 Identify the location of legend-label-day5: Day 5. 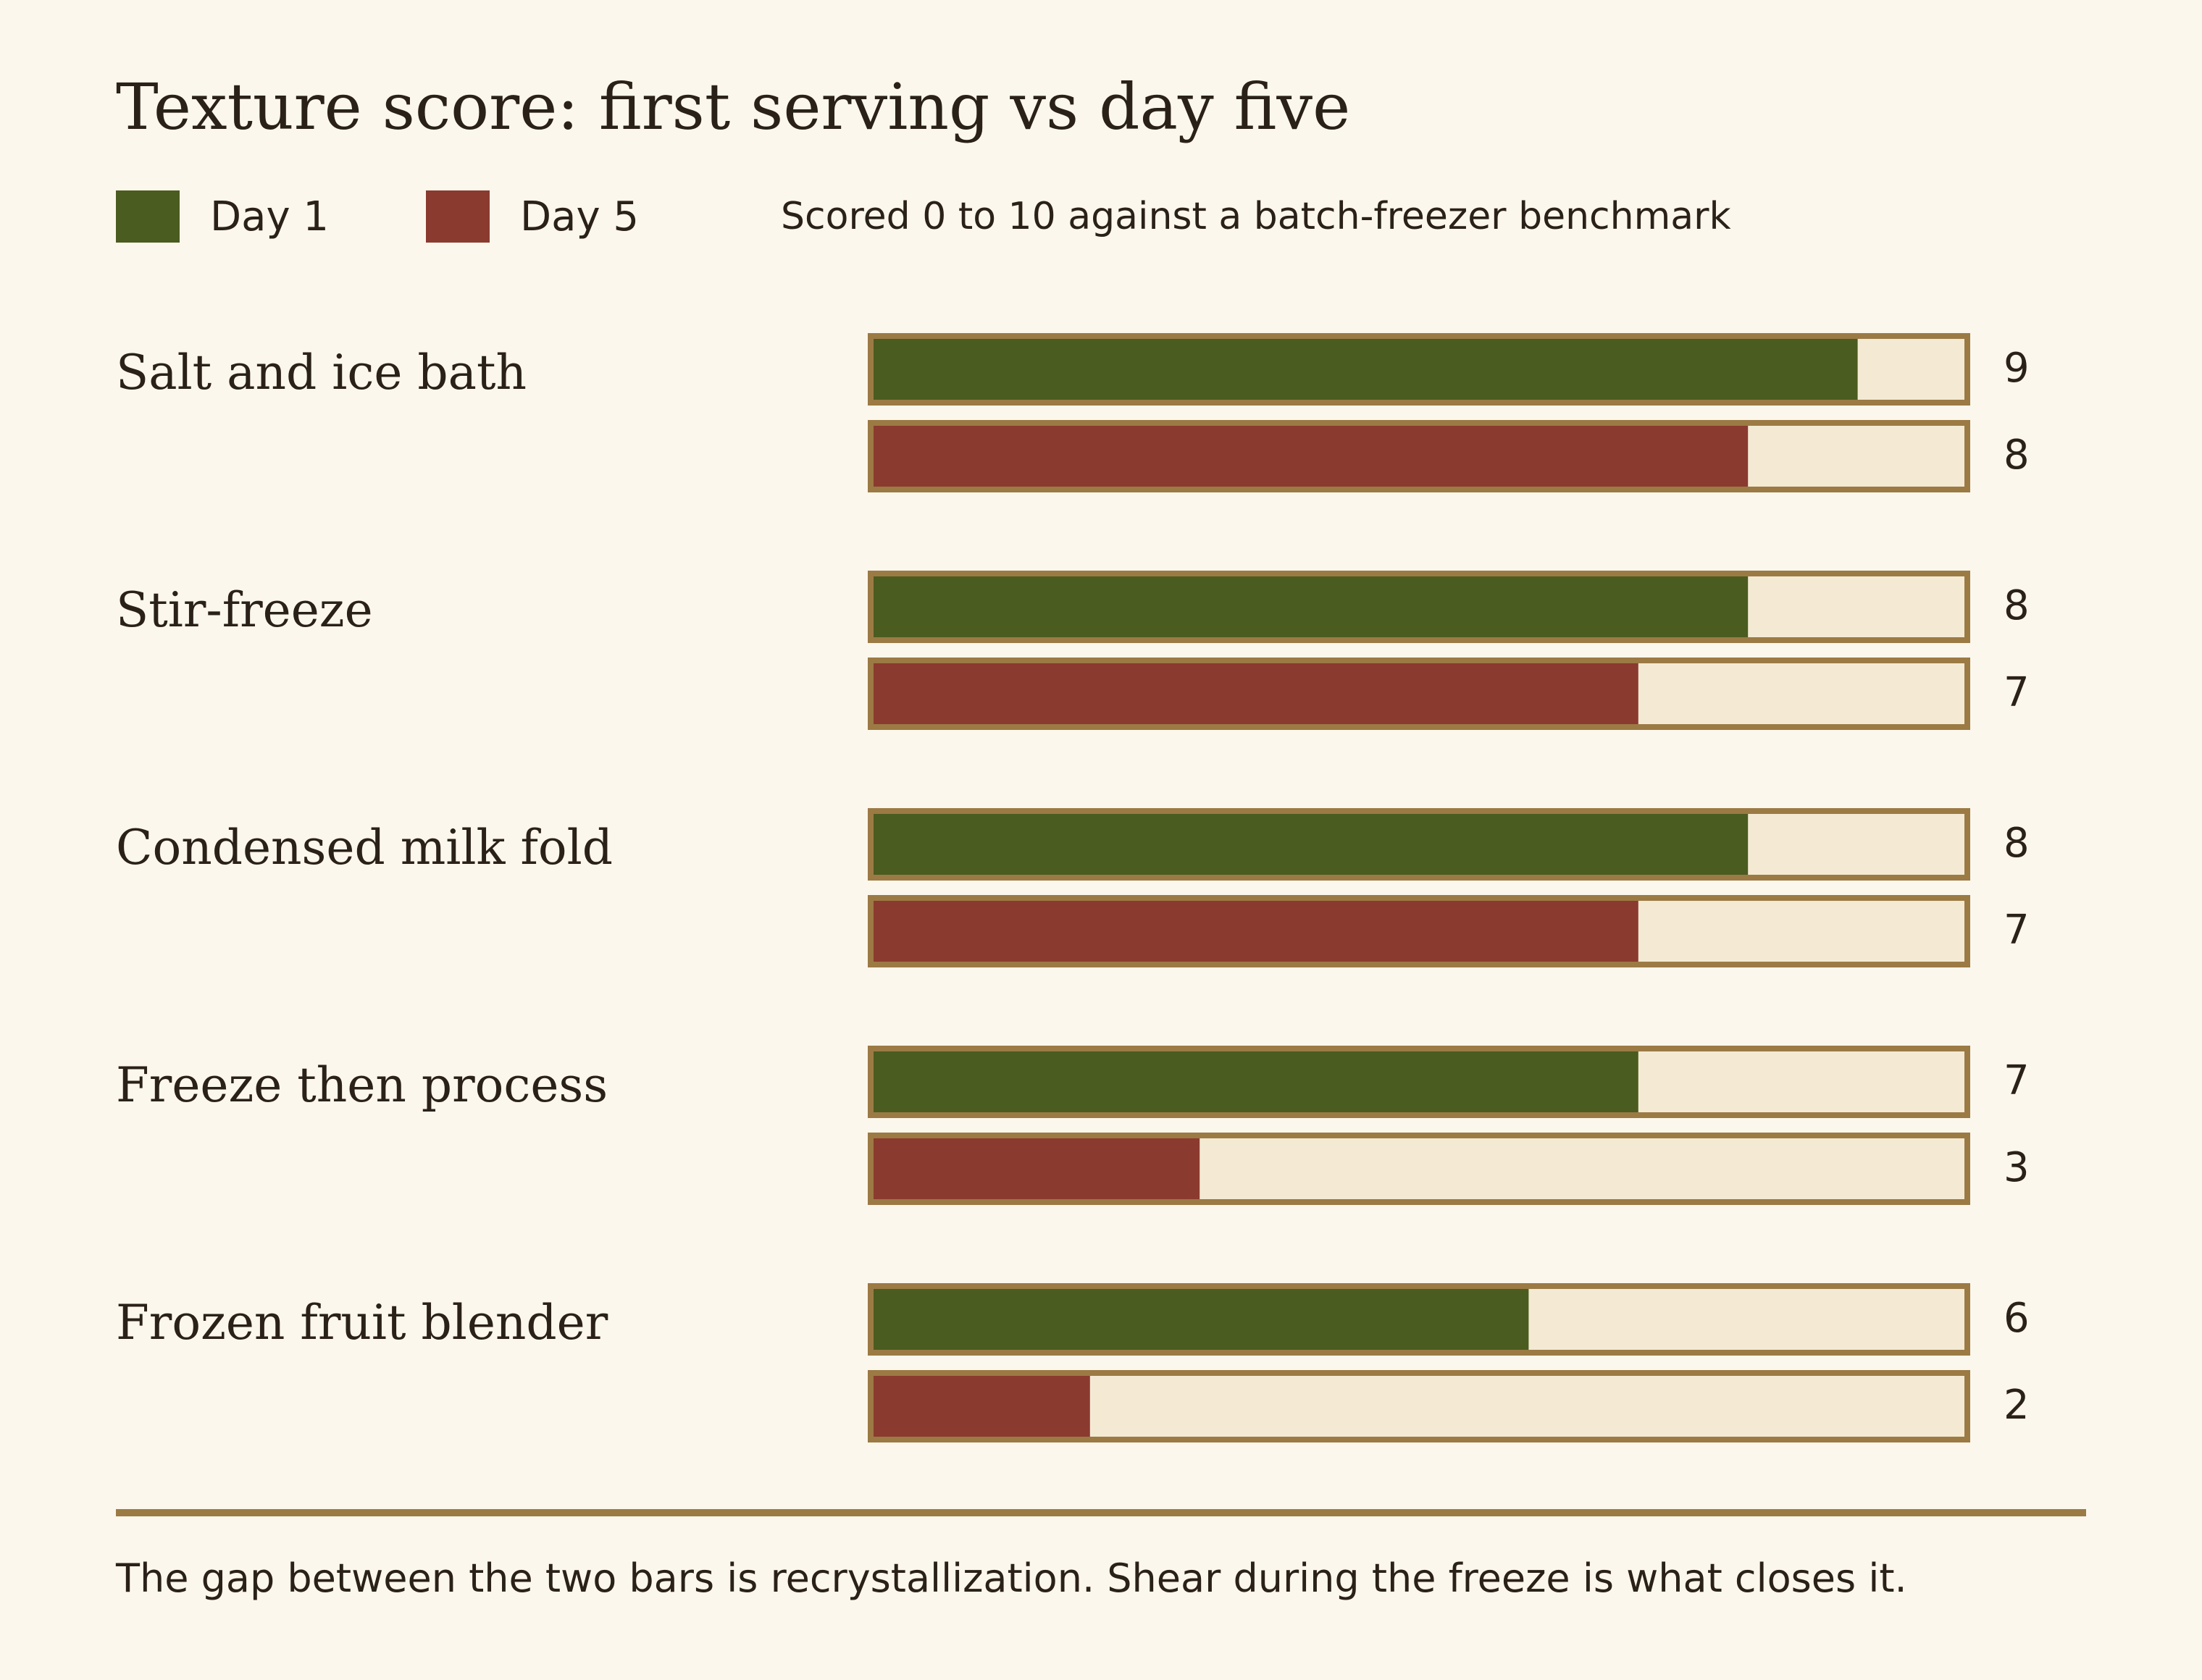
(580, 216).